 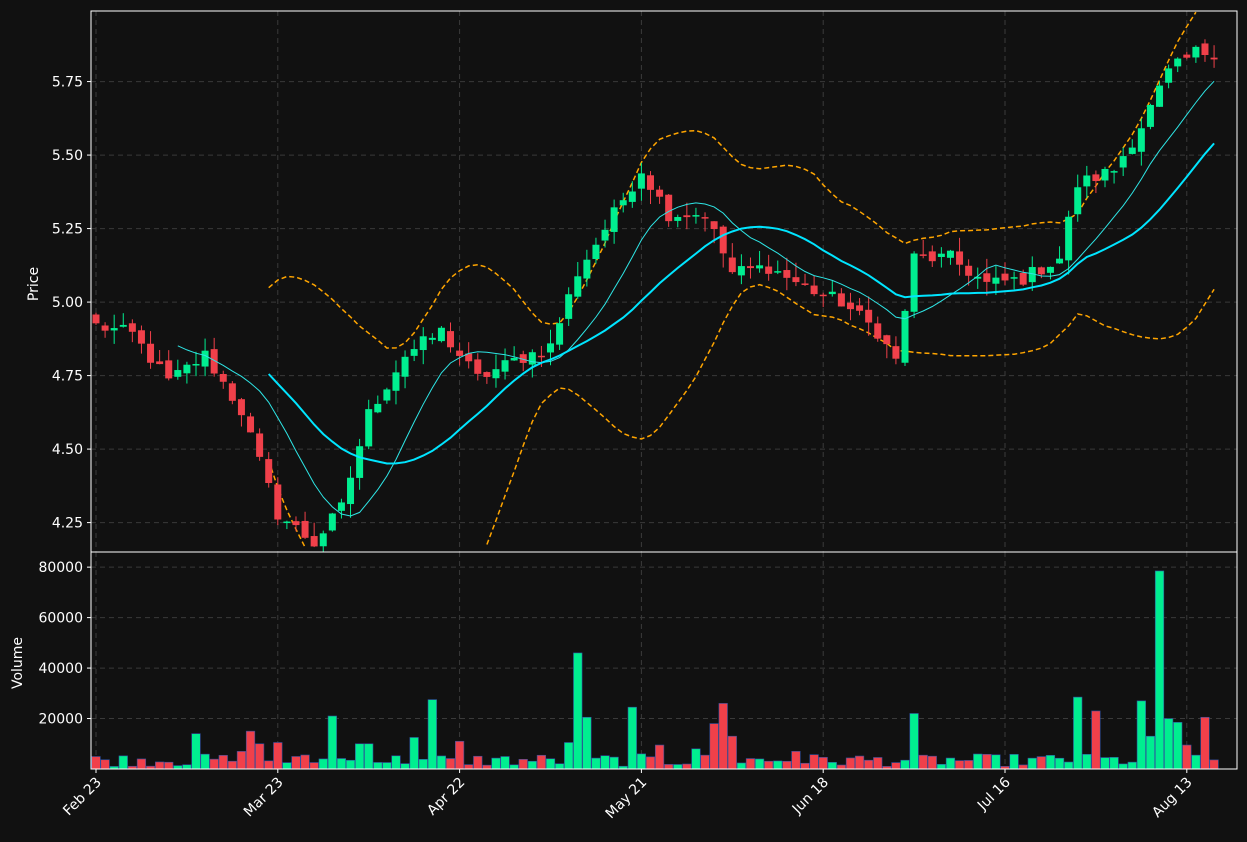 I want to click on price-y-tick-label: 5.75, so click(x=67, y=83).